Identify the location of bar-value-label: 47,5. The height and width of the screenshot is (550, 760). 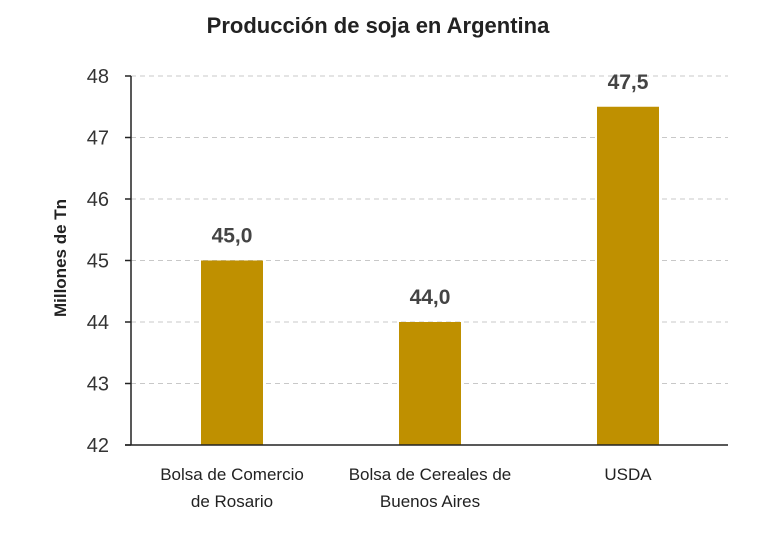
(628, 82).